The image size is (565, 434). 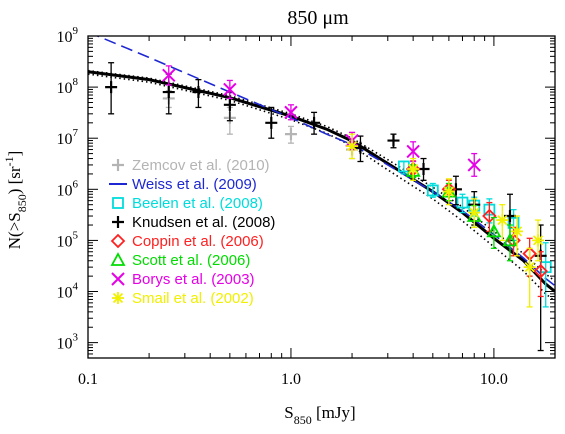 I want to click on legend-item: Zemcov et al. (2010), so click(x=191, y=165).